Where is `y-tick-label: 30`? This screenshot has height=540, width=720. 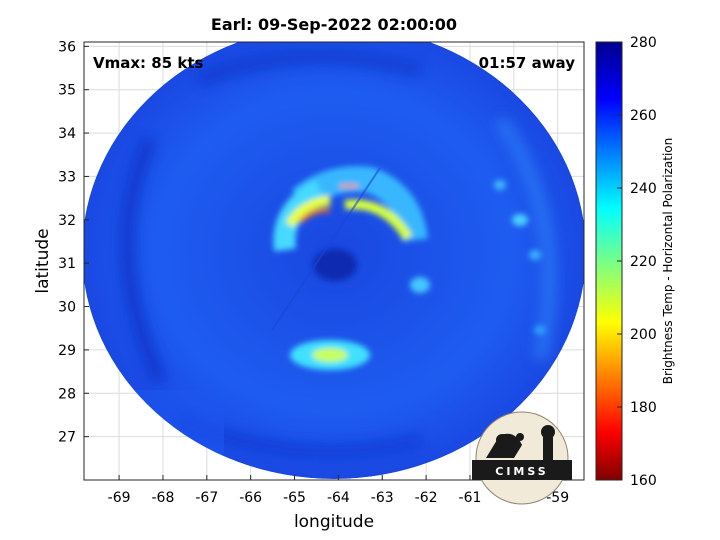 y-tick-label: 30 is located at coordinates (67, 308).